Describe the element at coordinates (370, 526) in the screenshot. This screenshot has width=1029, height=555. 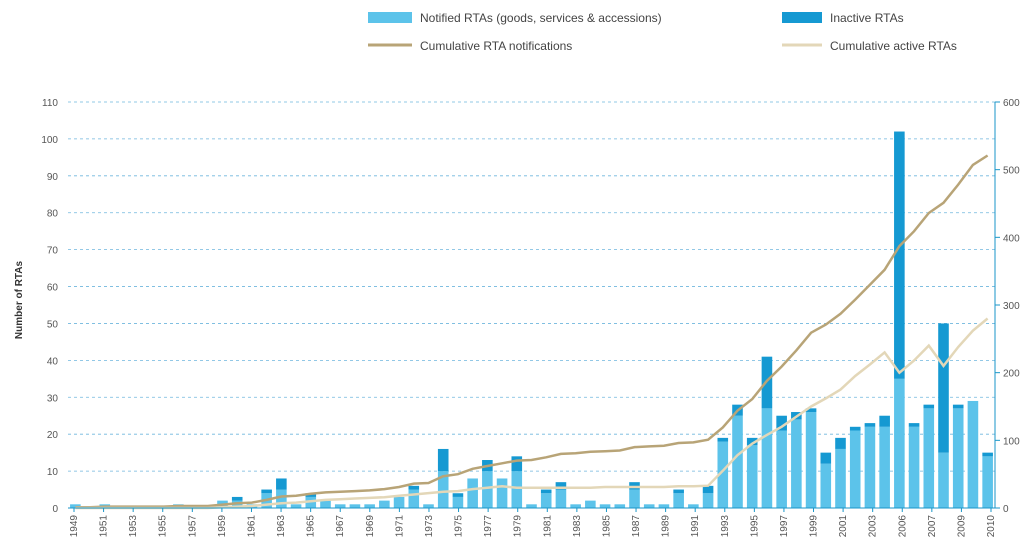
I see `x-tick-label: 1969` at that location.